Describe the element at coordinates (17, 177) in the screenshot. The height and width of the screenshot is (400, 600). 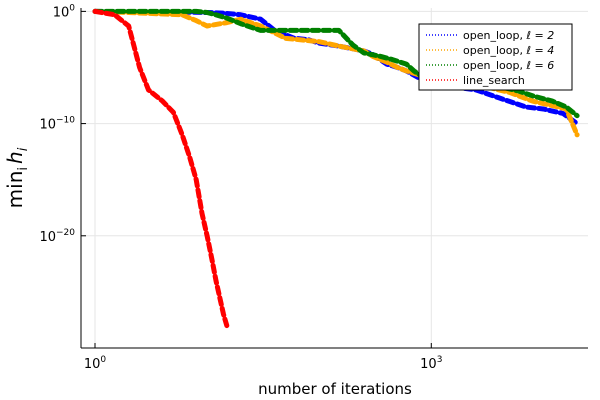
I see `y-axis-label: minihi` at that location.